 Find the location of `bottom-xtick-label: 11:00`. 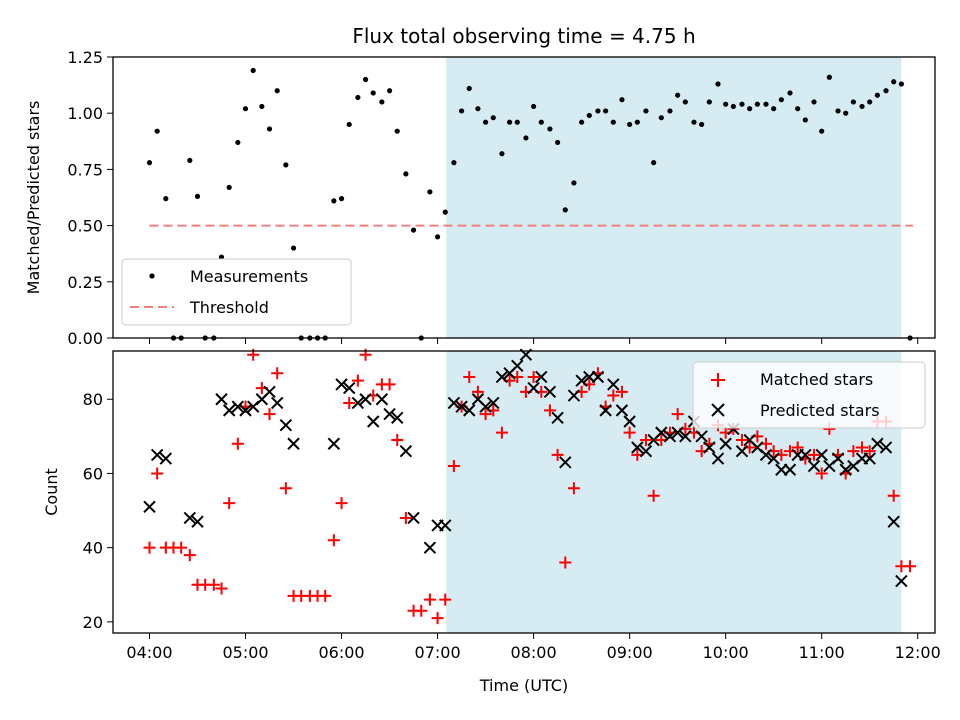

bottom-xtick-label: 11:00 is located at coordinates (822, 652).